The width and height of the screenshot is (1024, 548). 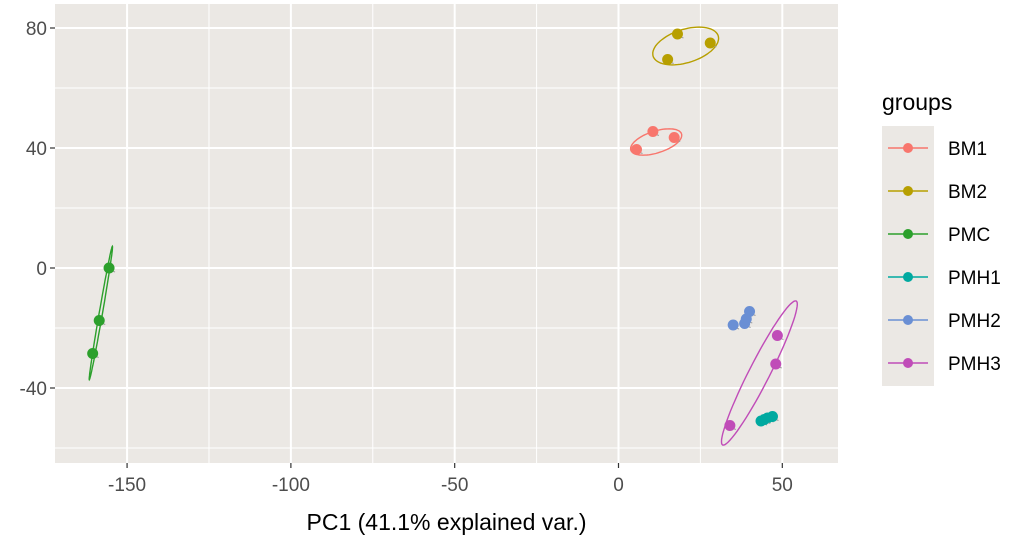 I want to click on y-tick-label: 40, so click(x=36, y=149).